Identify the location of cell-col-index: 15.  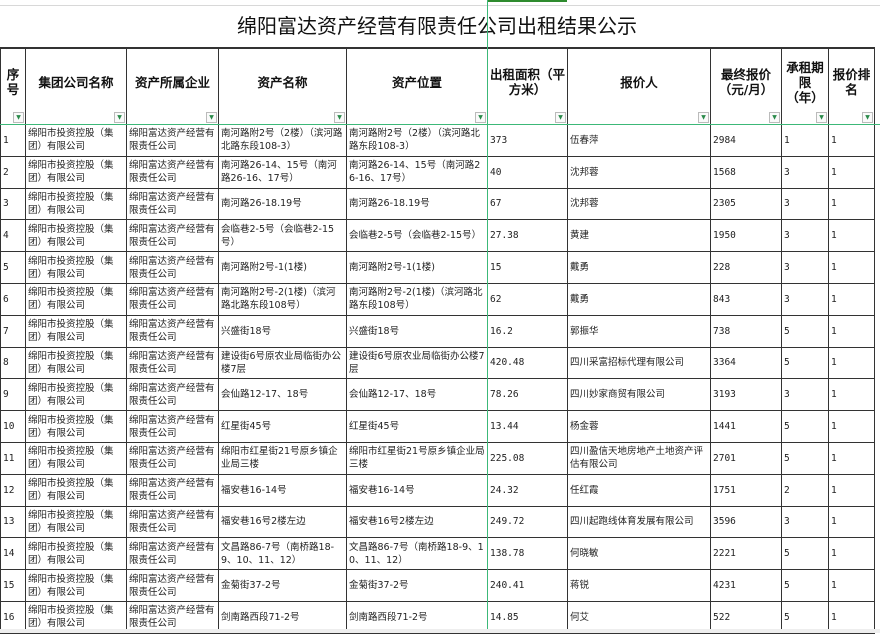
(13, 585).